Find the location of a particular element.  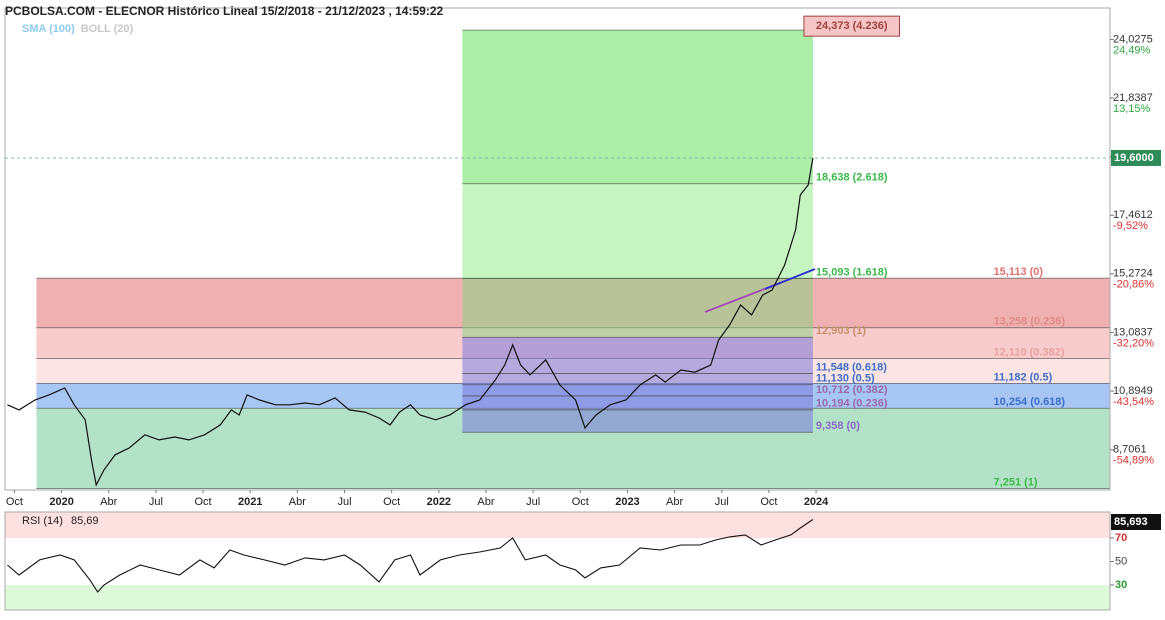

x-tick-label: 2020 is located at coordinates (61, 502).